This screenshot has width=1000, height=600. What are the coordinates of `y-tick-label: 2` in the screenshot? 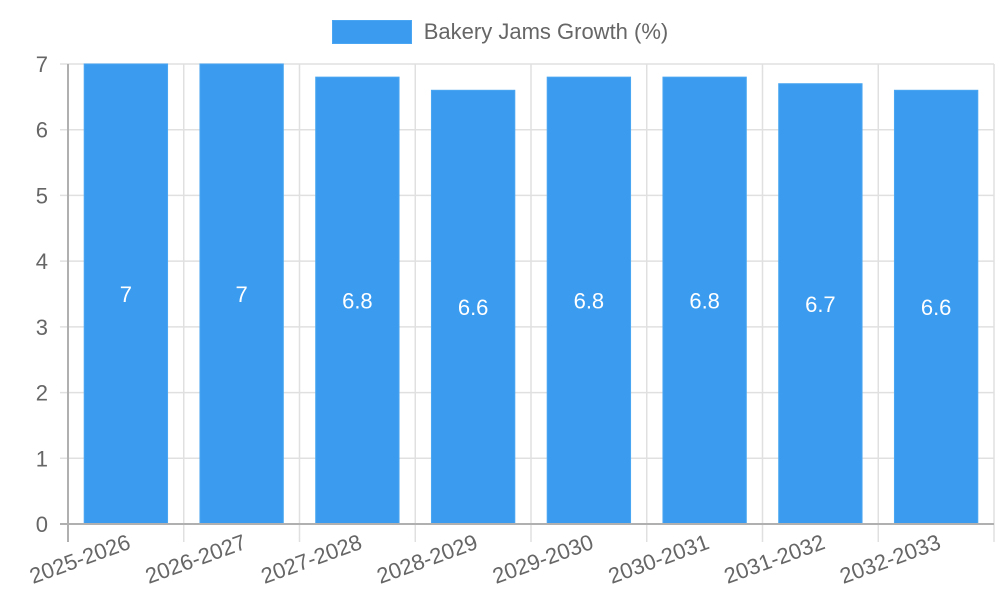 It's located at (42, 393).